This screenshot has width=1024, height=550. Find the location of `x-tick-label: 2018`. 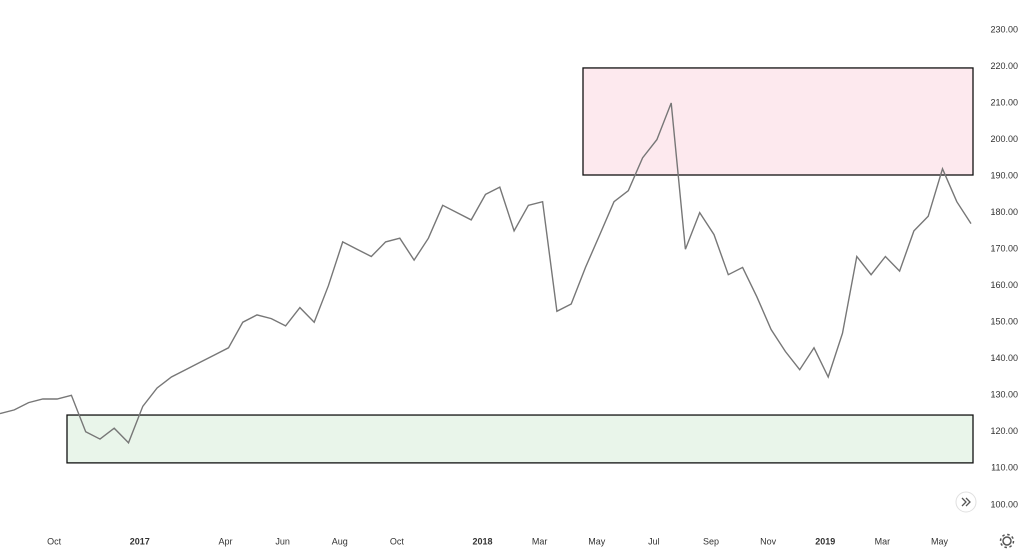

x-tick-label: 2018 is located at coordinates (483, 541).